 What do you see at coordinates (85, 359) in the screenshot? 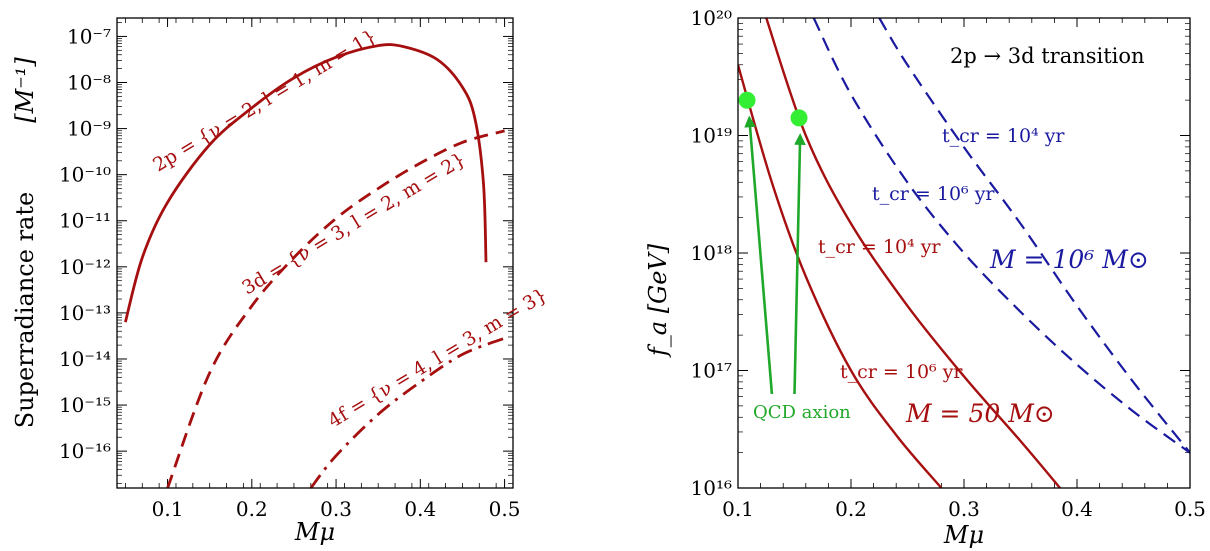
I see `left-y-tick-label: 10⁻¹⁴` at bounding box center [85, 359].